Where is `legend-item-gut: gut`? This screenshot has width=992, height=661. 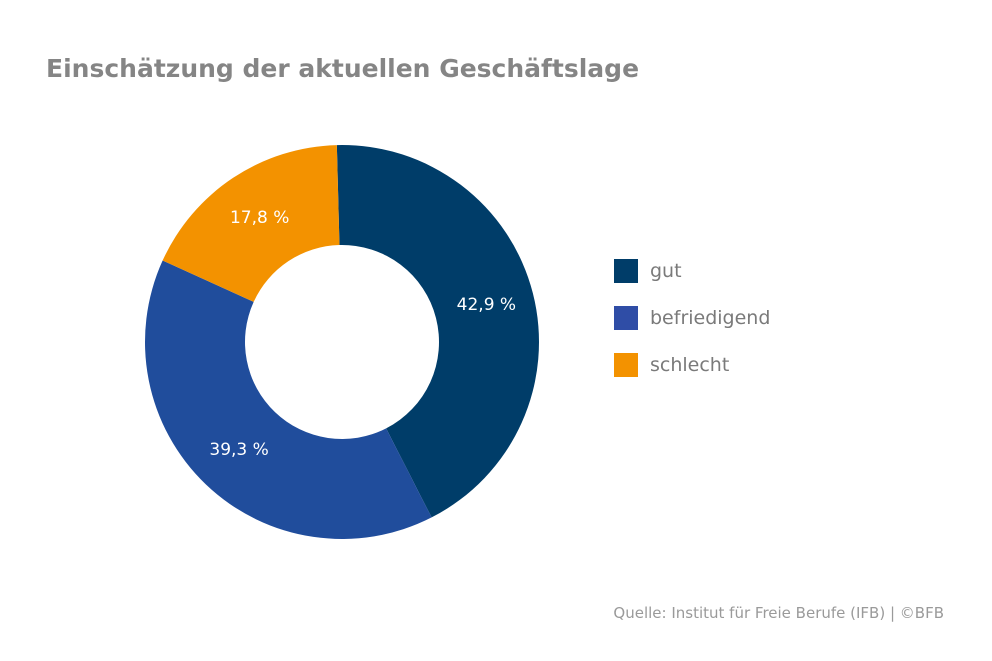 legend-item-gut: gut is located at coordinates (692, 271).